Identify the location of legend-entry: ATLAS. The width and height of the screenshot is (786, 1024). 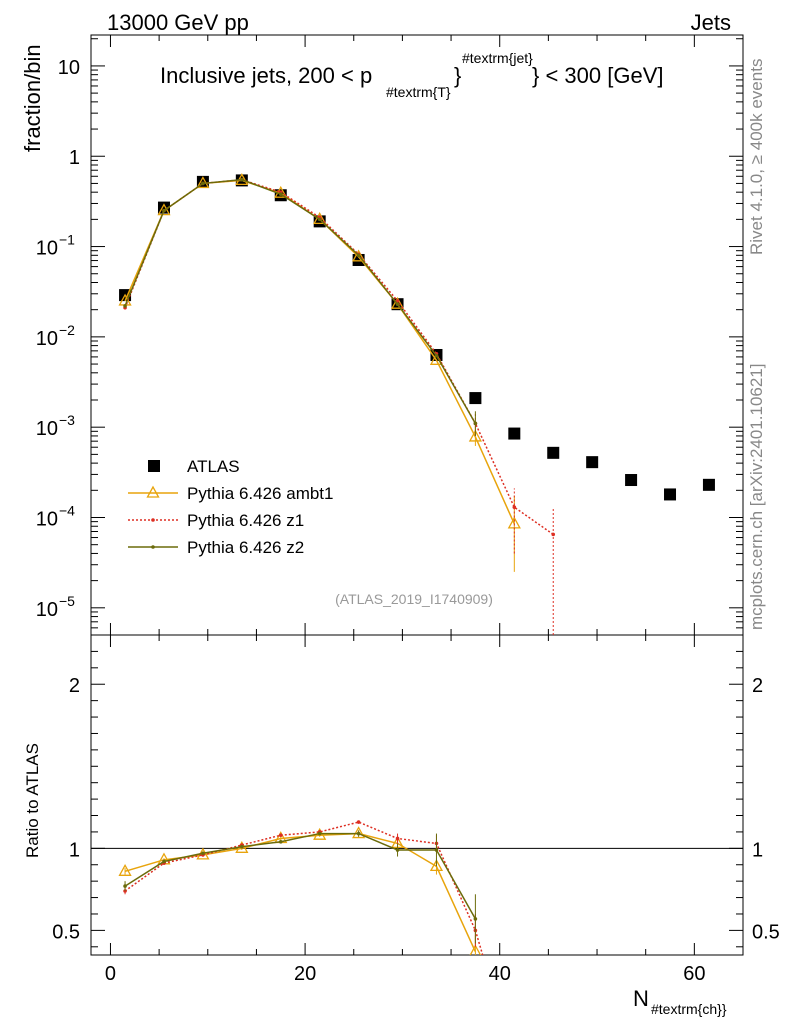
(194, 466).